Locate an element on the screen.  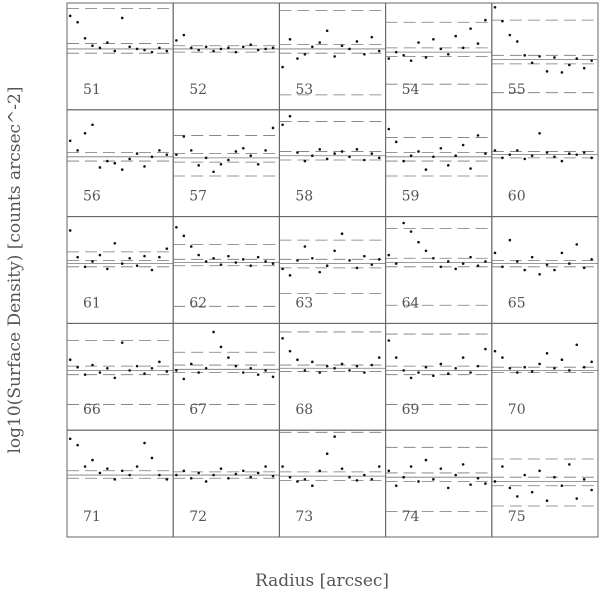
panel-label: 65 is located at coordinates (517, 303).